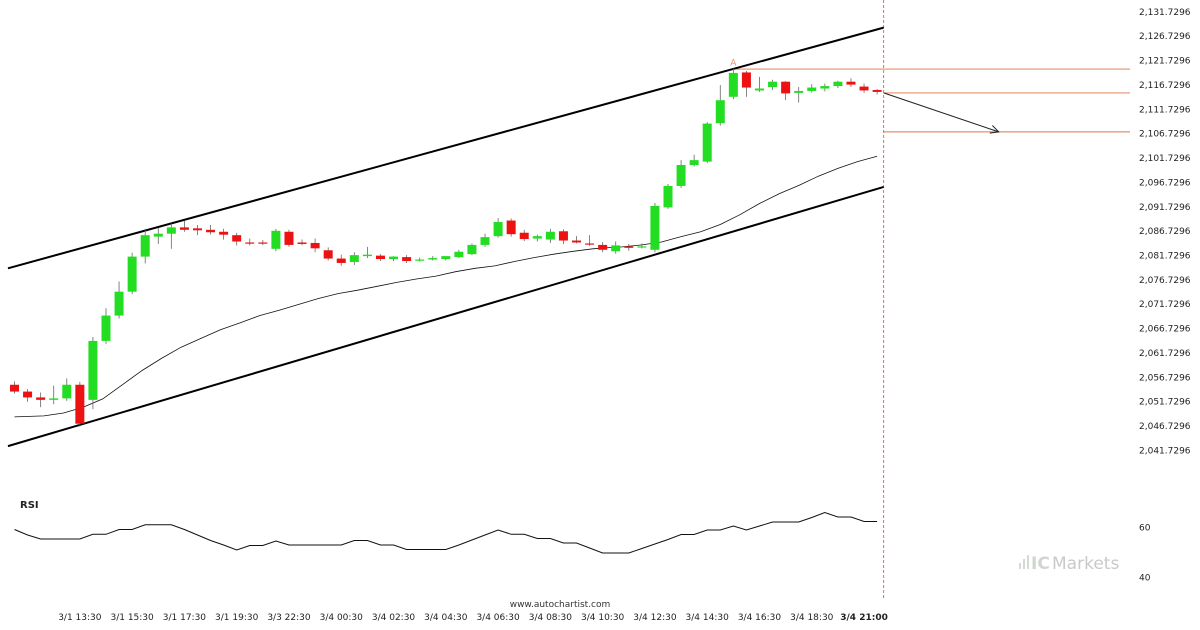 This screenshot has width=1200, height=630. What do you see at coordinates (1165, 37) in the screenshot?
I see `price-tick-label: 2,126.7296` at bounding box center [1165, 37].